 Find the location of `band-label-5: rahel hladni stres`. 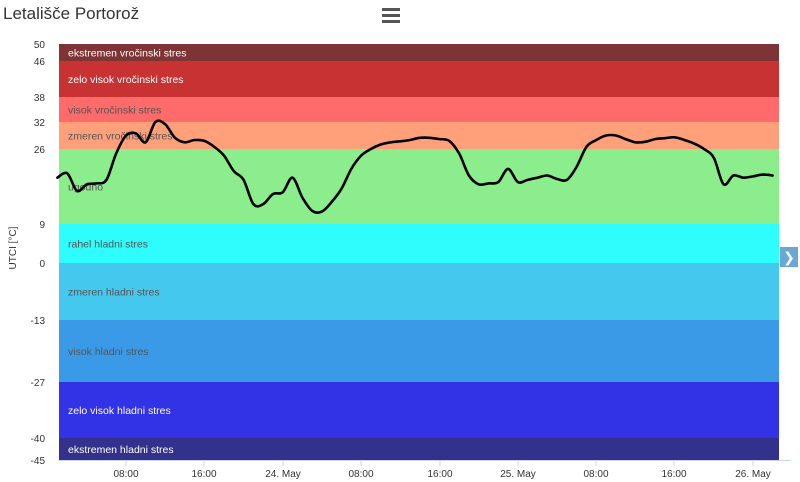

band-label-5: rahel hladni stres is located at coordinates (108, 245).